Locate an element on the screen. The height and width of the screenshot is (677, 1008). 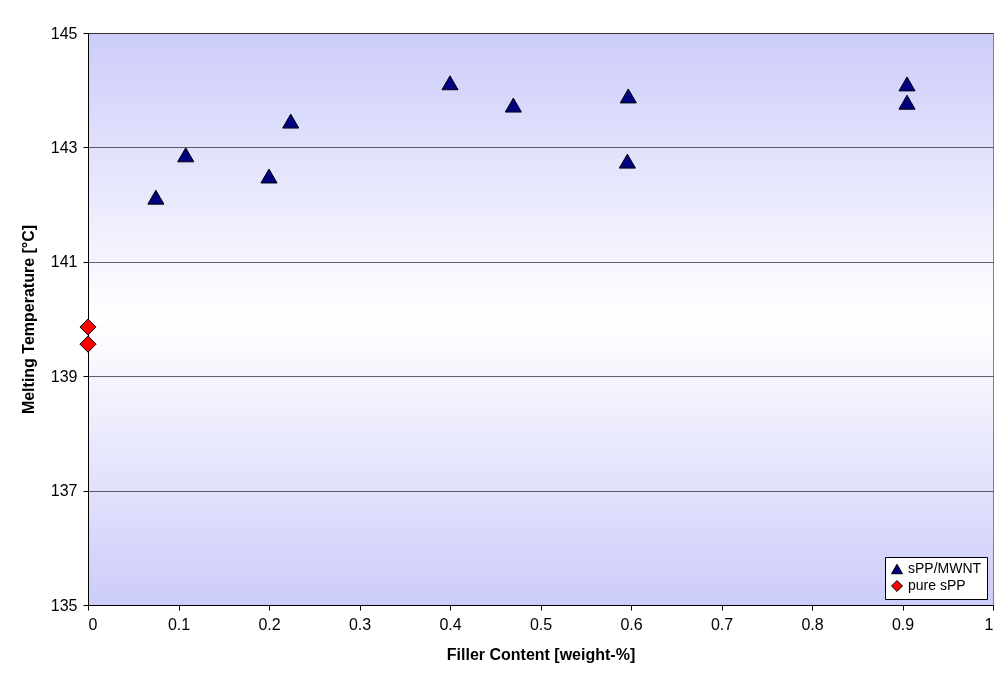
x-tick-label: 1 is located at coordinates (989, 624).